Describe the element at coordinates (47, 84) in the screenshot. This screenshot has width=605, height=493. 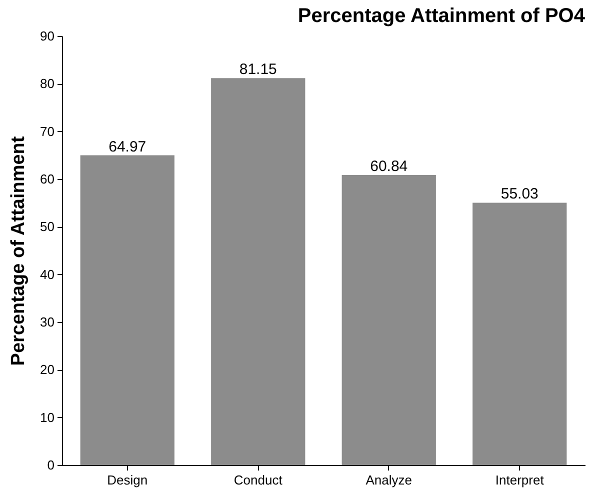
I see `y-tick-label: 80` at that location.